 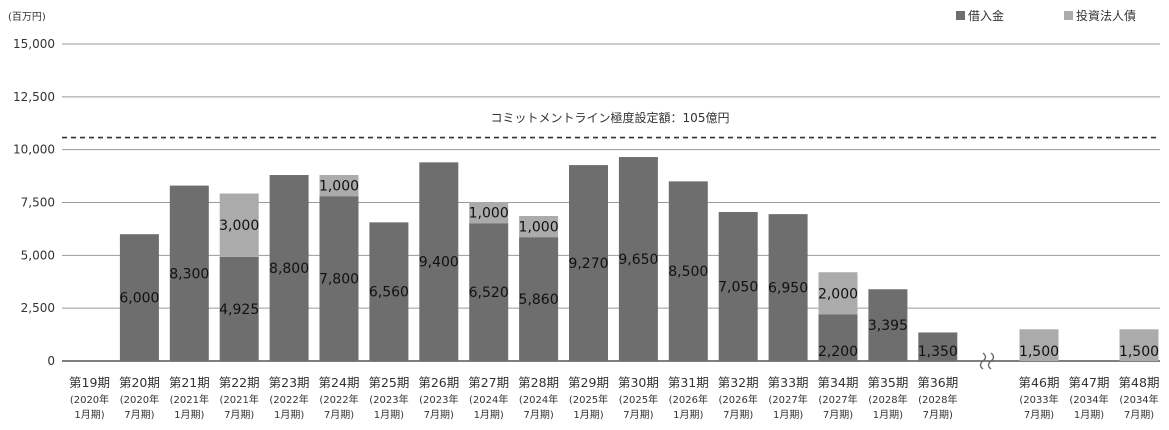 What do you see at coordinates (139, 382) in the screenshot?
I see `x-tick-label-period: 第20期` at bounding box center [139, 382].